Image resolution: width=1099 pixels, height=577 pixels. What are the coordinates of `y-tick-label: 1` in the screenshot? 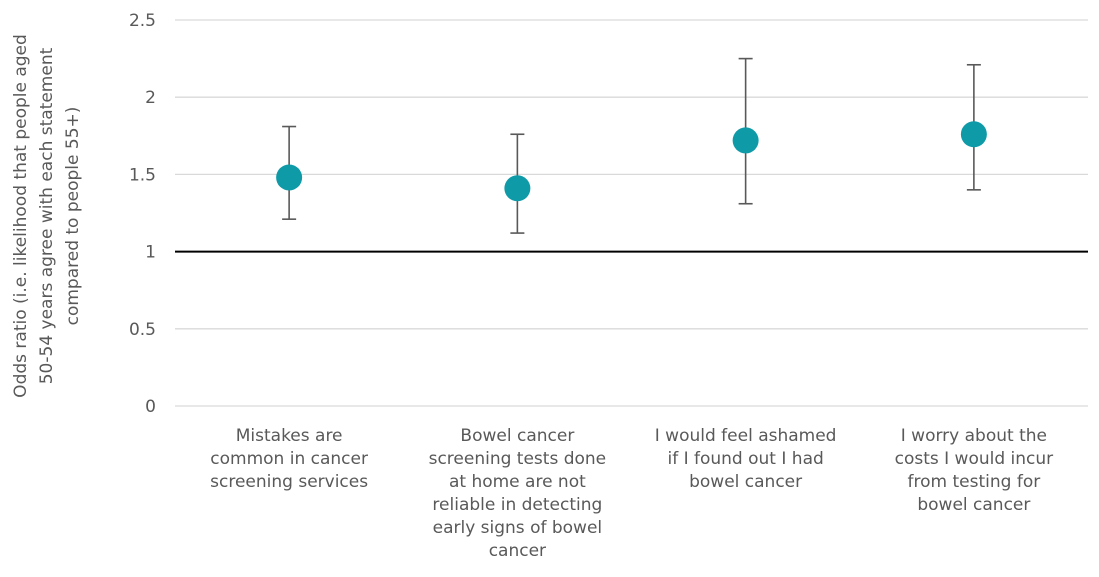 It's located at (150, 253).